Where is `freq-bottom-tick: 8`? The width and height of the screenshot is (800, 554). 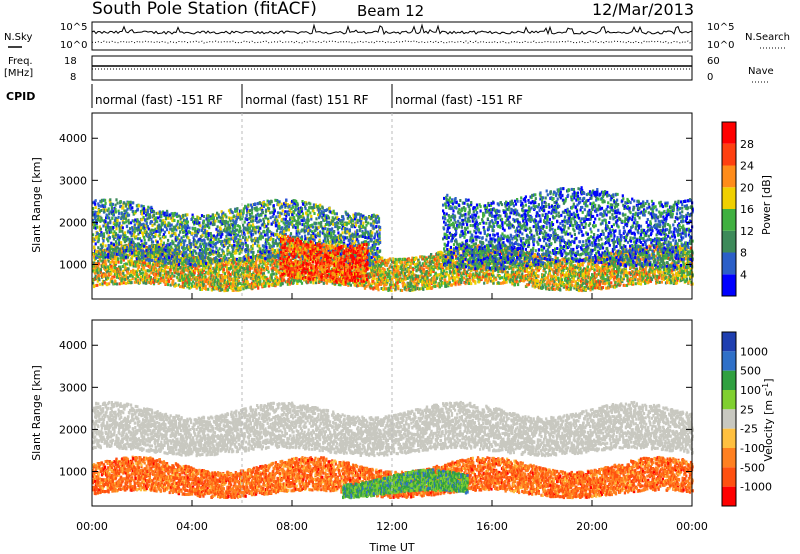 freq-bottom-tick: 8 is located at coordinates (73, 77).